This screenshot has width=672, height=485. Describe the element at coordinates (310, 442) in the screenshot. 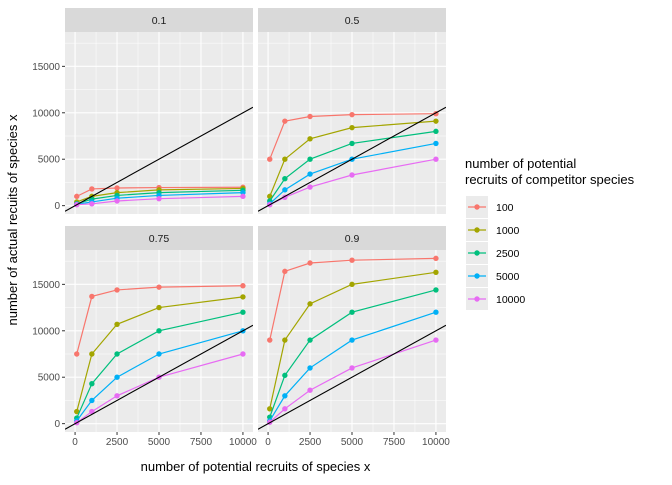

I see `x-tick-label: 2500` at that location.